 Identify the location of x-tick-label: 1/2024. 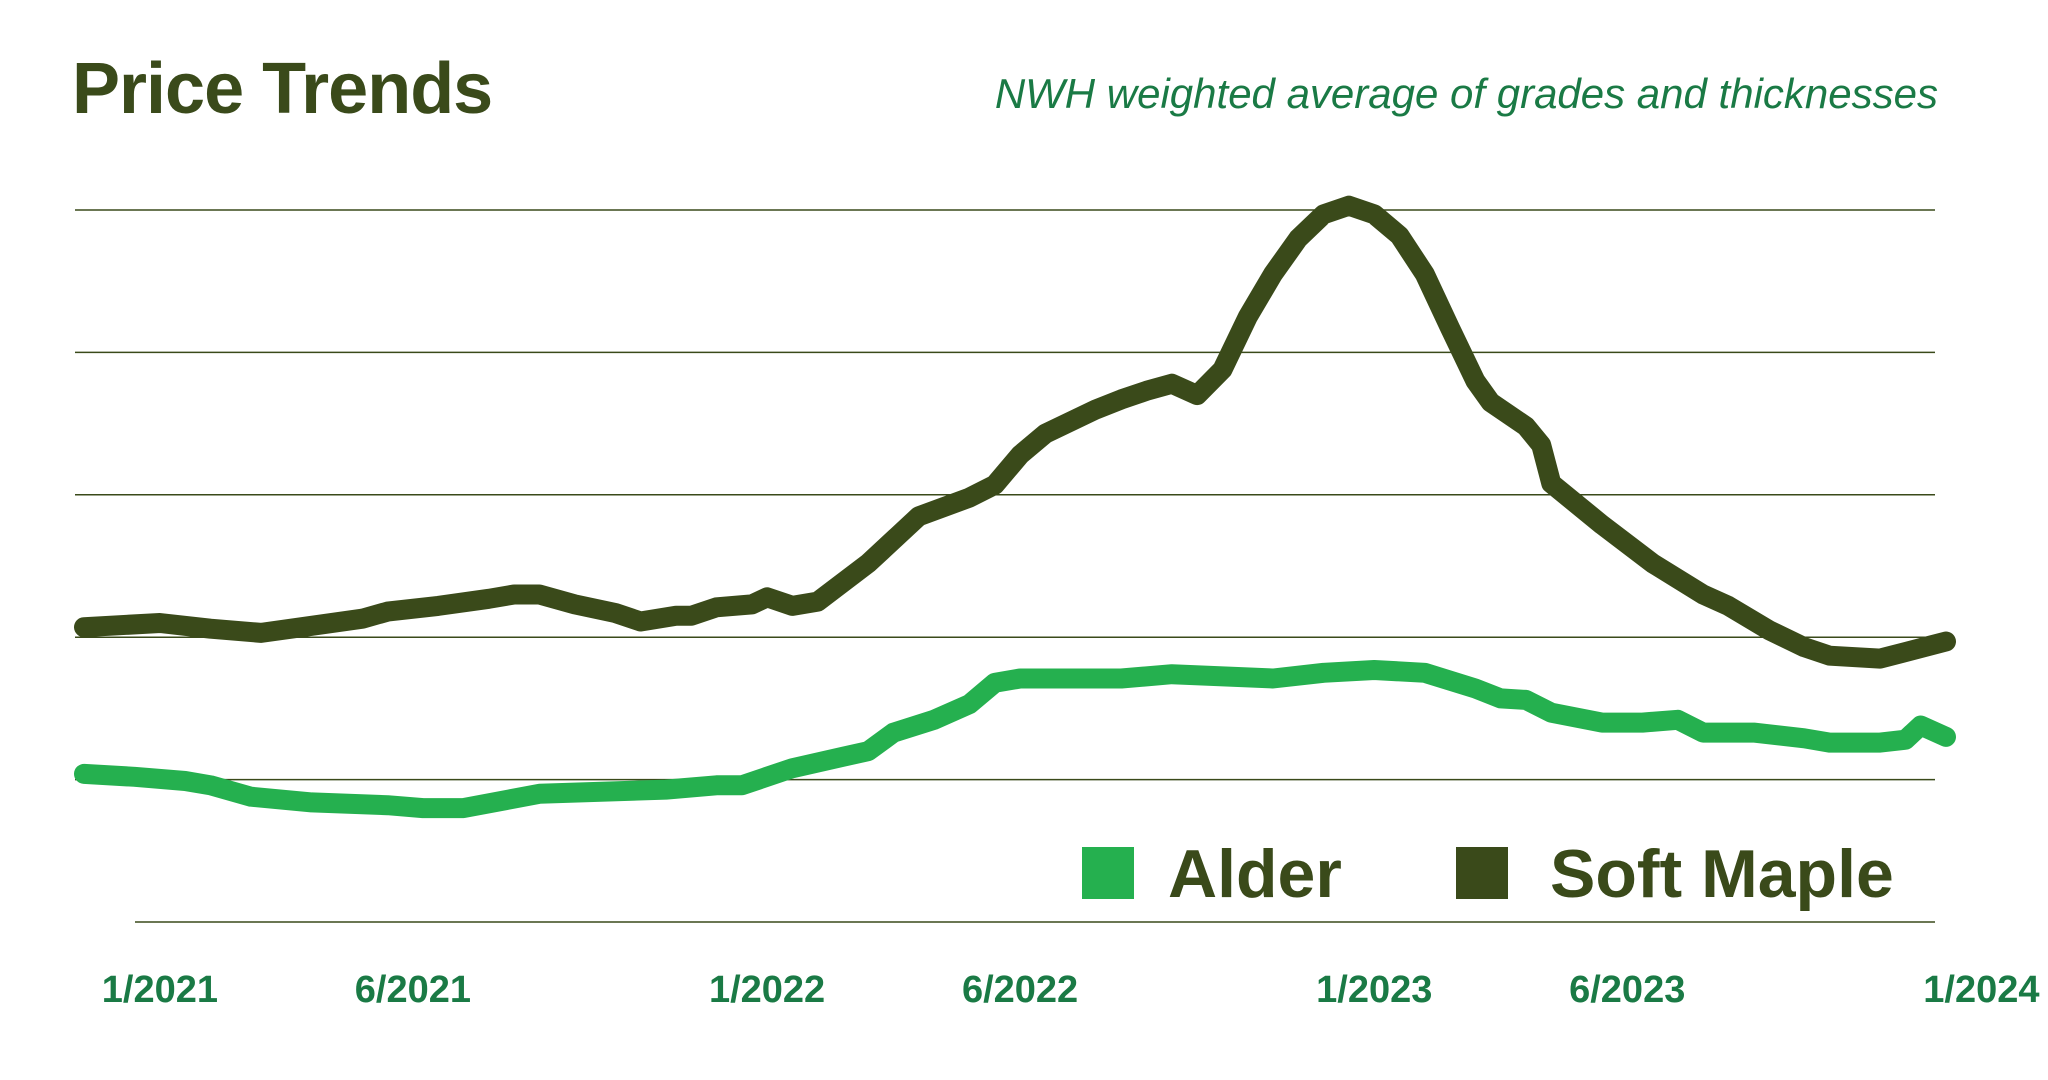
(1981, 990).